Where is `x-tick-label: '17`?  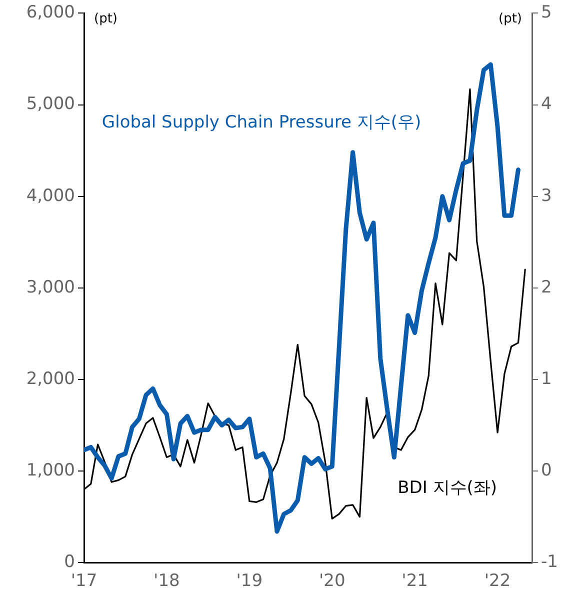
x-tick-label: '17 is located at coordinates (84, 581).